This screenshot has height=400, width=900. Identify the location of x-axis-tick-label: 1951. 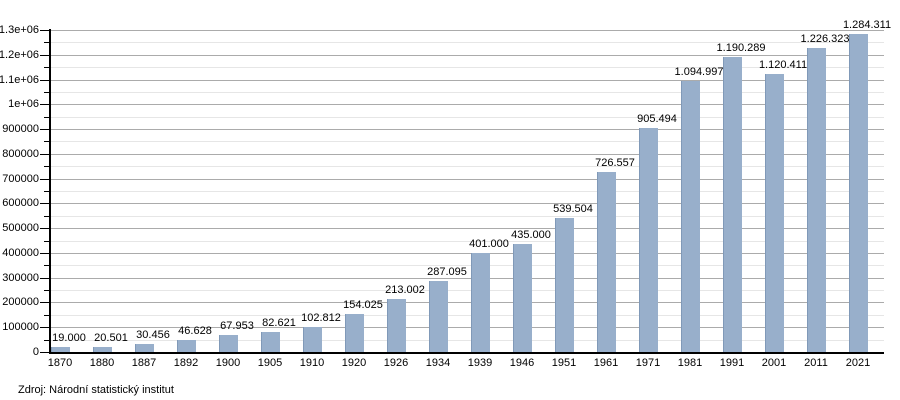
(564, 363).